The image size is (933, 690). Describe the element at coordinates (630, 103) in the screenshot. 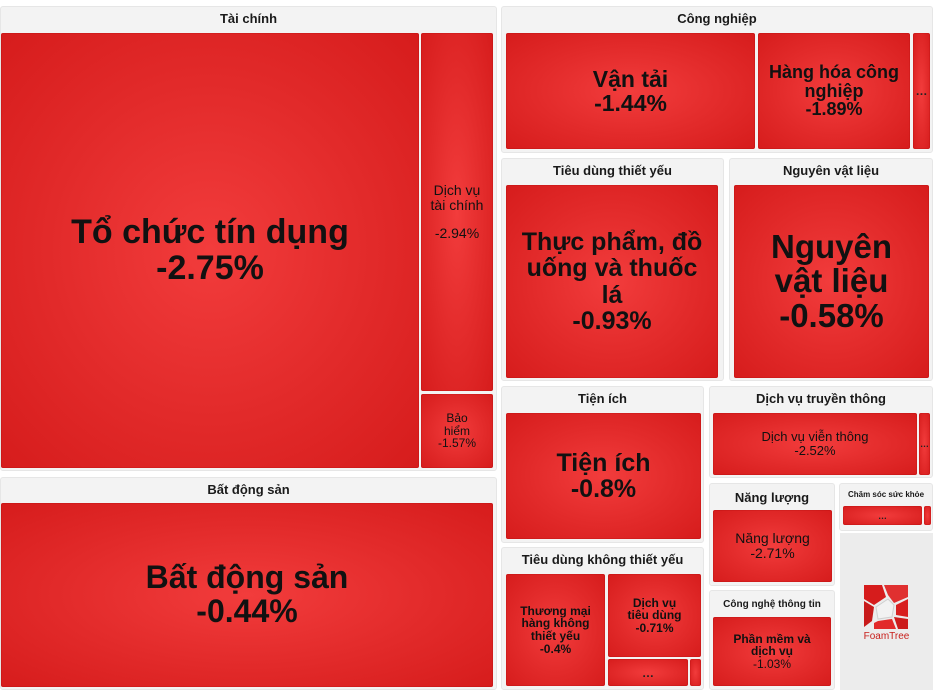

I see `tile-value: -1.44%` at that location.